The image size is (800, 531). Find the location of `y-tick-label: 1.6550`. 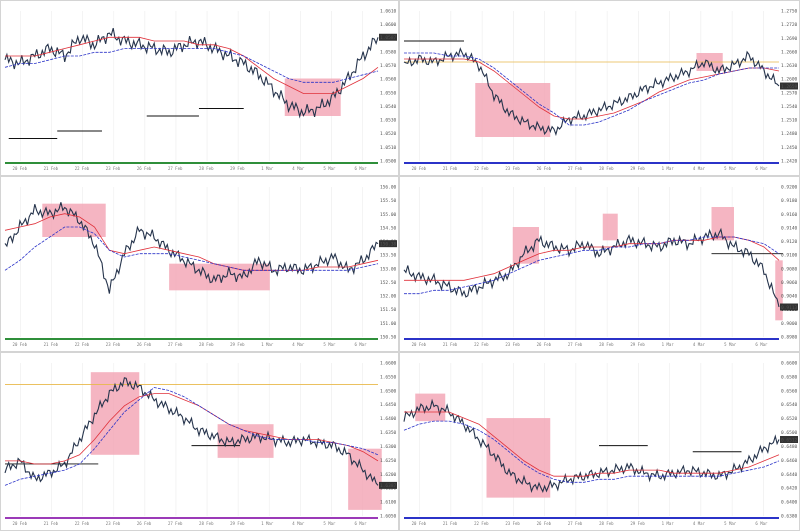

y-tick-label: 1.6550 is located at coordinates (388, 377).